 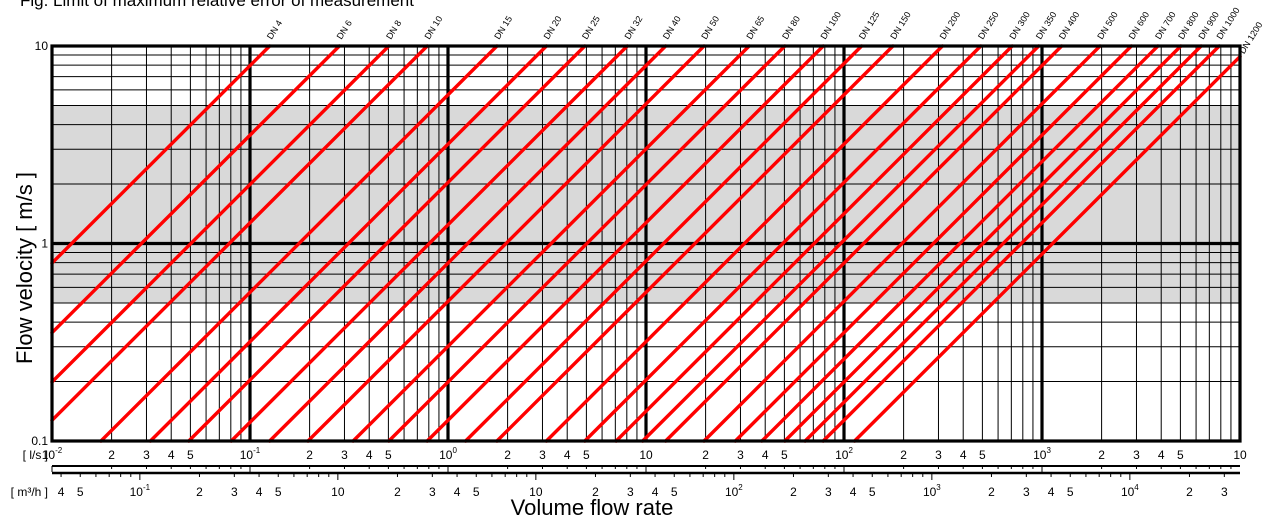 I want to click on series-label: DN 65, so click(x=755, y=27).